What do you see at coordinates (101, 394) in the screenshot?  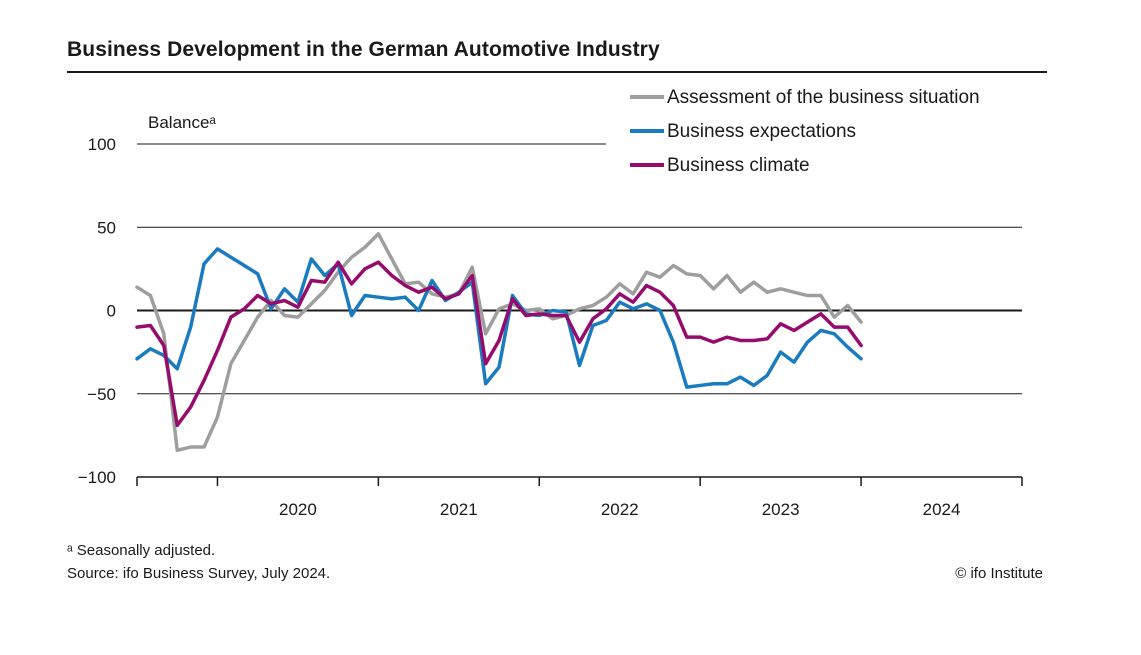 I see `y-tick-label: −50` at bounding box center [101, 394].